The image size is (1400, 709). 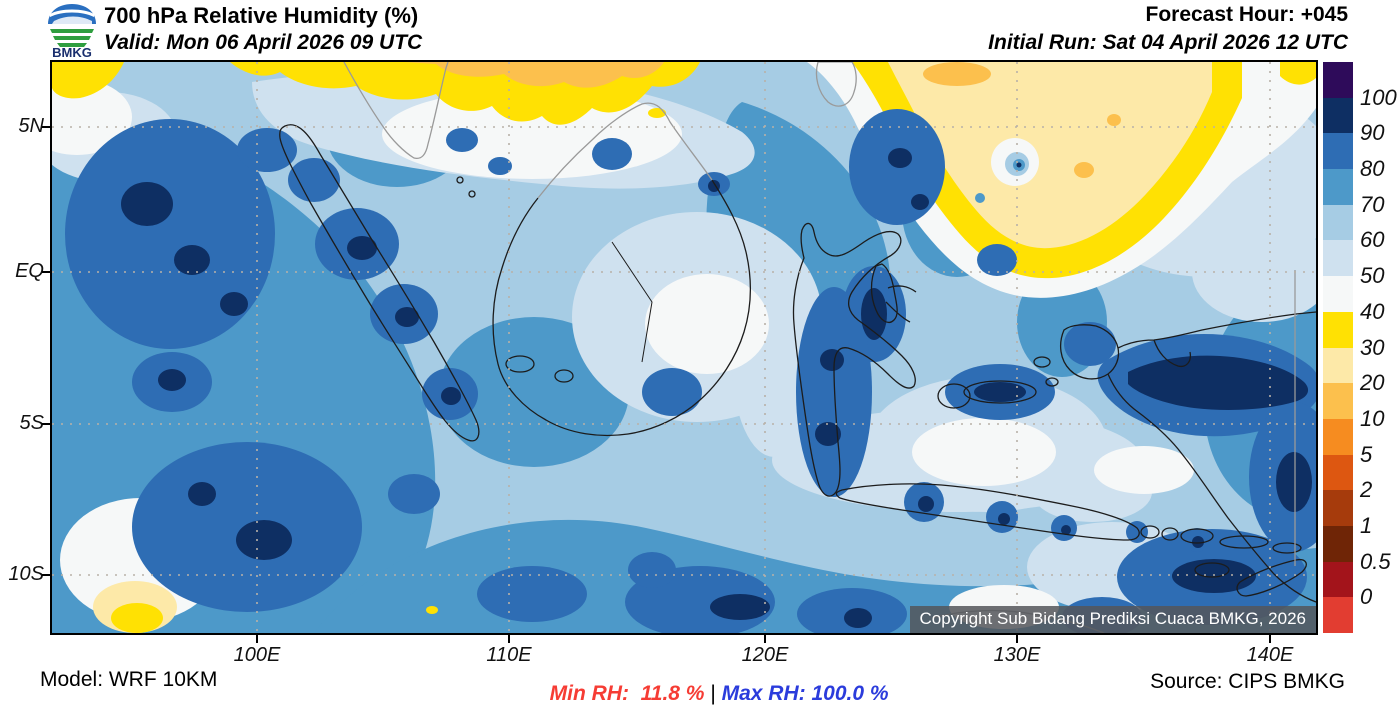 What do you see at coordinates (1271, 577) in the screenshot?
I see `coastline-timor` at bounding box center [1271, 577].